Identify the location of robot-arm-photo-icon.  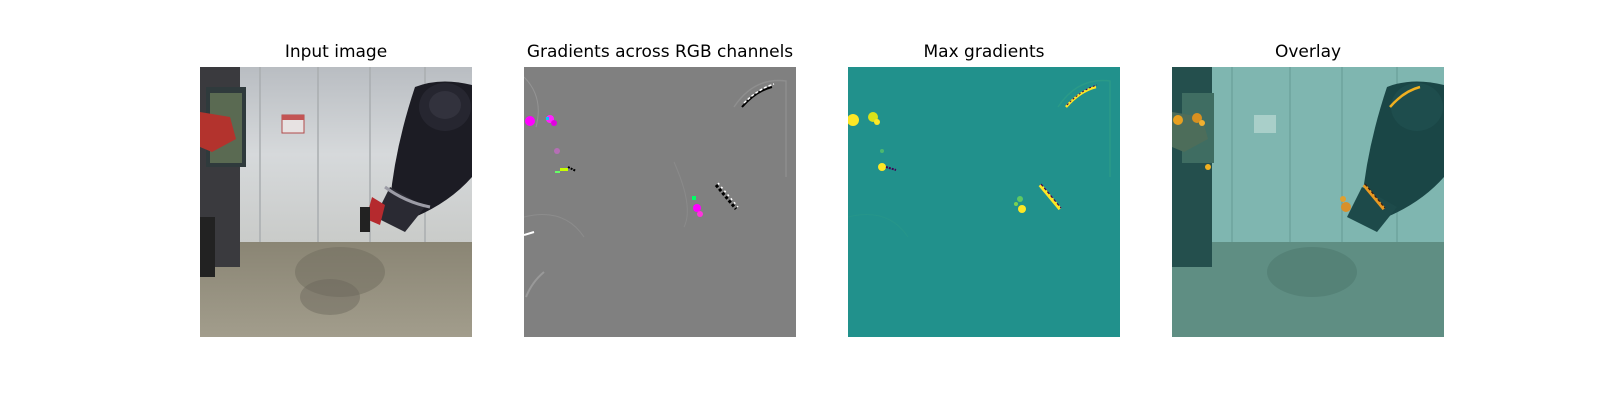
(336, 202).